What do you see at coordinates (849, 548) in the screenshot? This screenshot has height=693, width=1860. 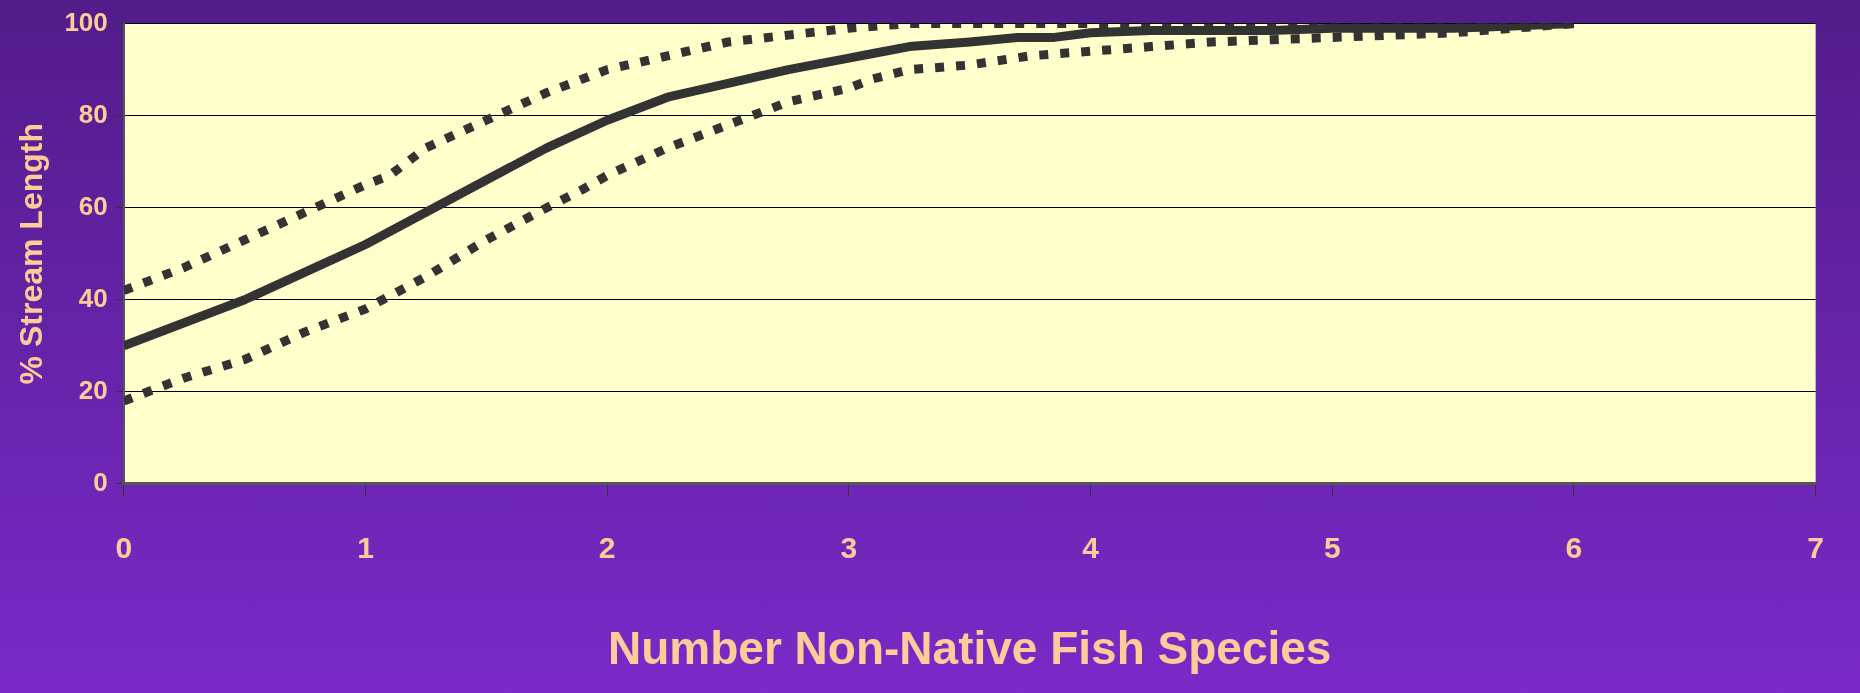 I see `x-tick-label: 3` at bounding box center [849, 548].